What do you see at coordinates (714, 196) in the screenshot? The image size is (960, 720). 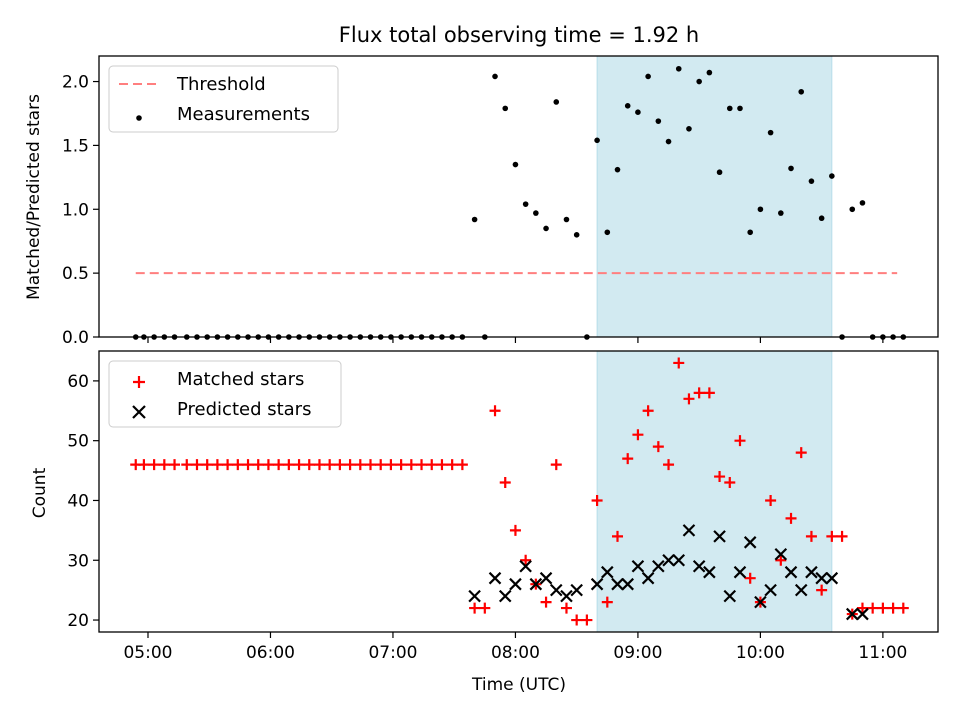 I see `top-observing-span` at bounding box center [714, 196].